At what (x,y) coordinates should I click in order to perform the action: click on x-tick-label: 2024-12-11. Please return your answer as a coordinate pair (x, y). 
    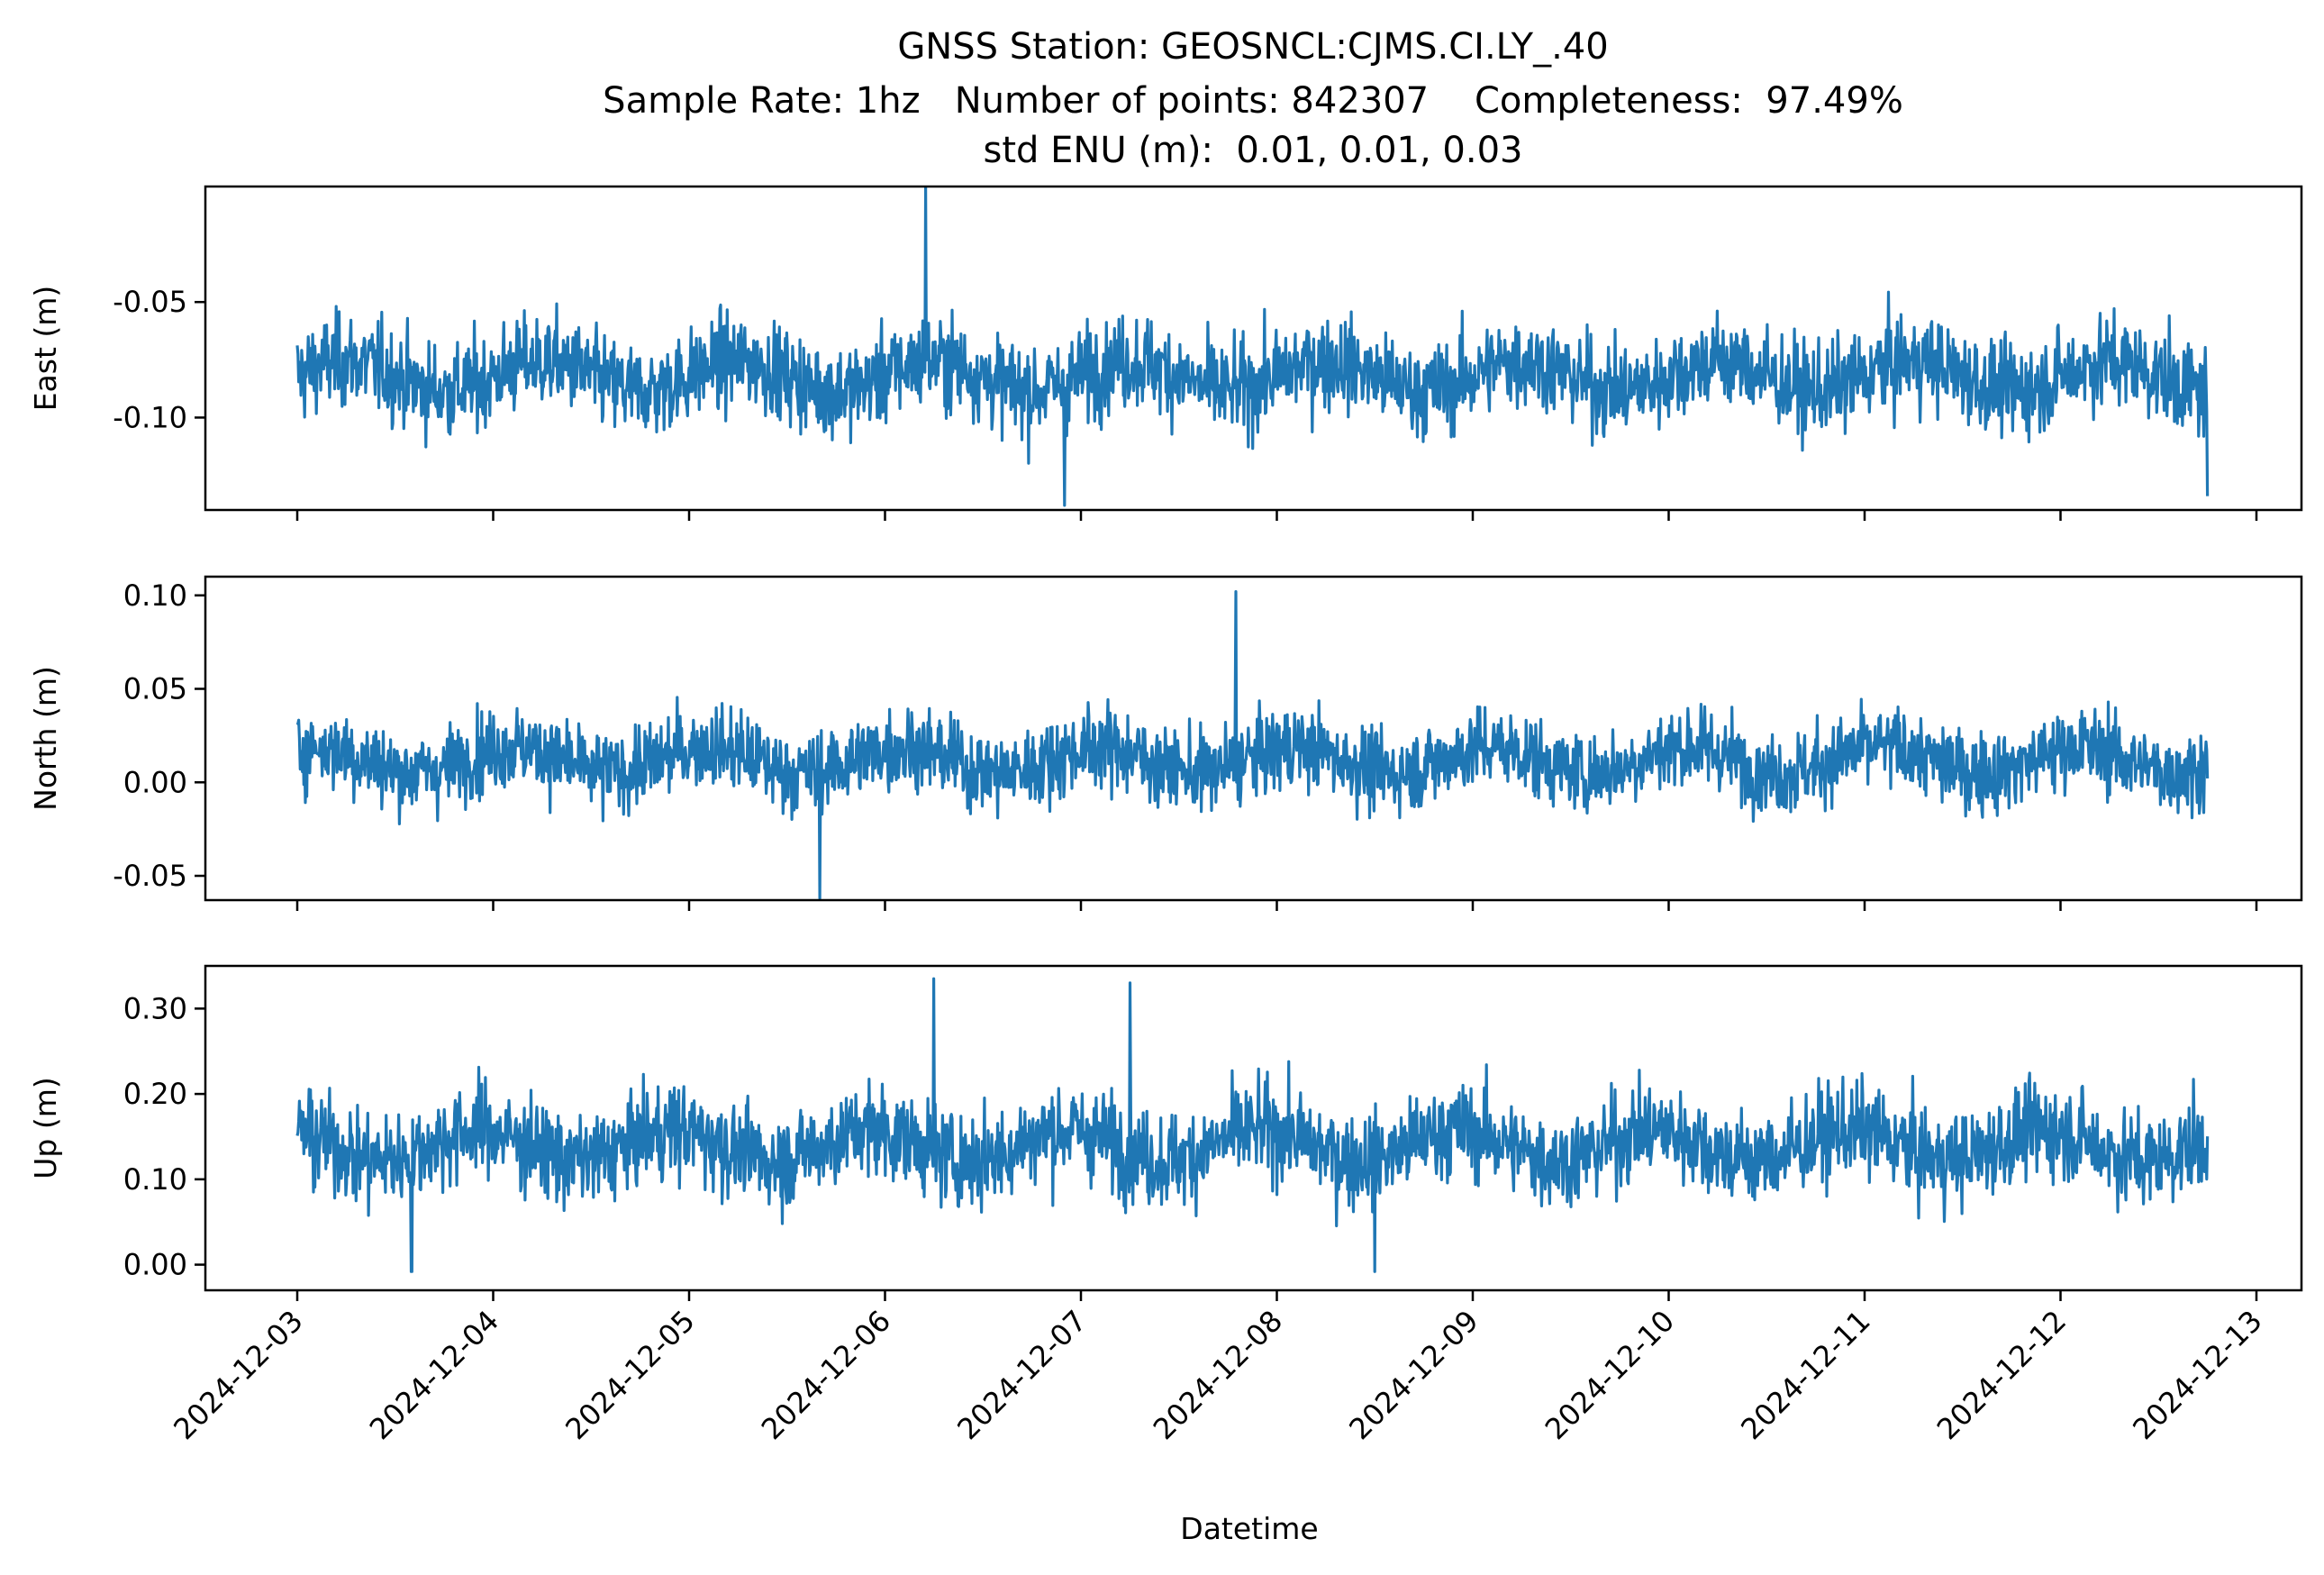
    Looking at the image, I should click on (1805, 1375).